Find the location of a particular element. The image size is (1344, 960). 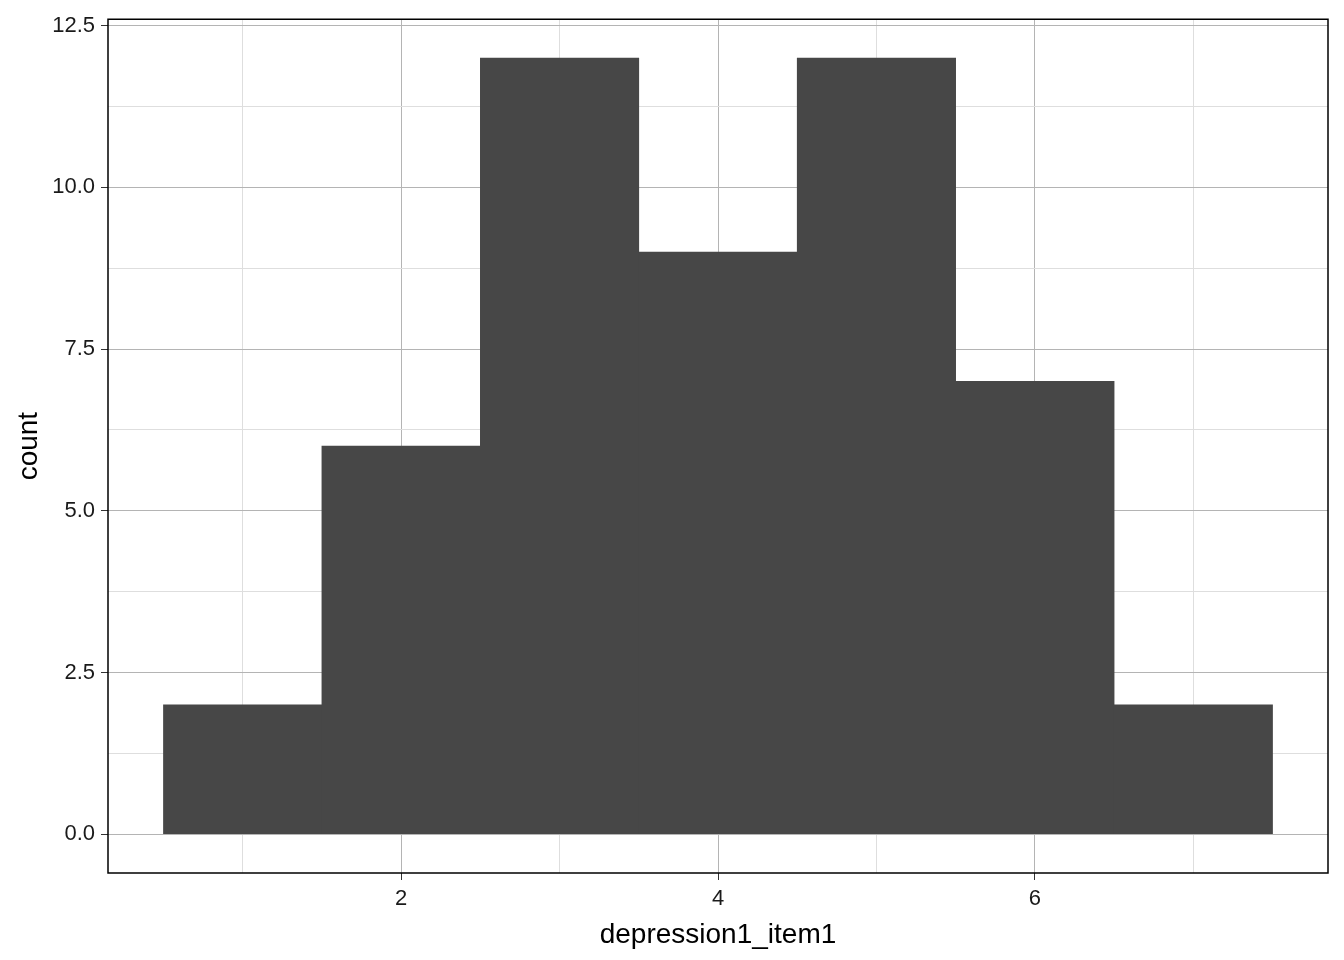

y-tick-label: 0.0 is located at coordinates (79, 833).